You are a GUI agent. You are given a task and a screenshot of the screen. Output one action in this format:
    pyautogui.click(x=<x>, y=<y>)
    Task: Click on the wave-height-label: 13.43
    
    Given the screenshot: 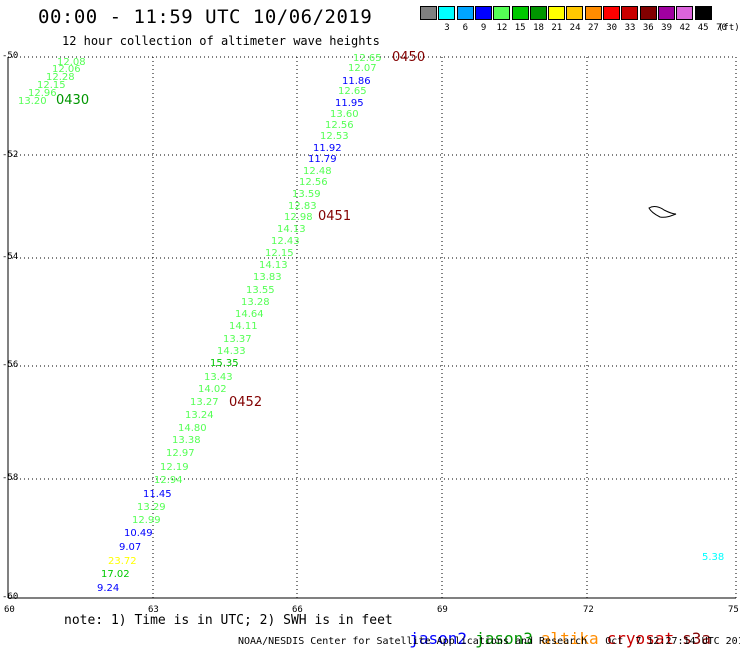 What is the action you would take?
    pyautogui.click(x=218, y=377)
    